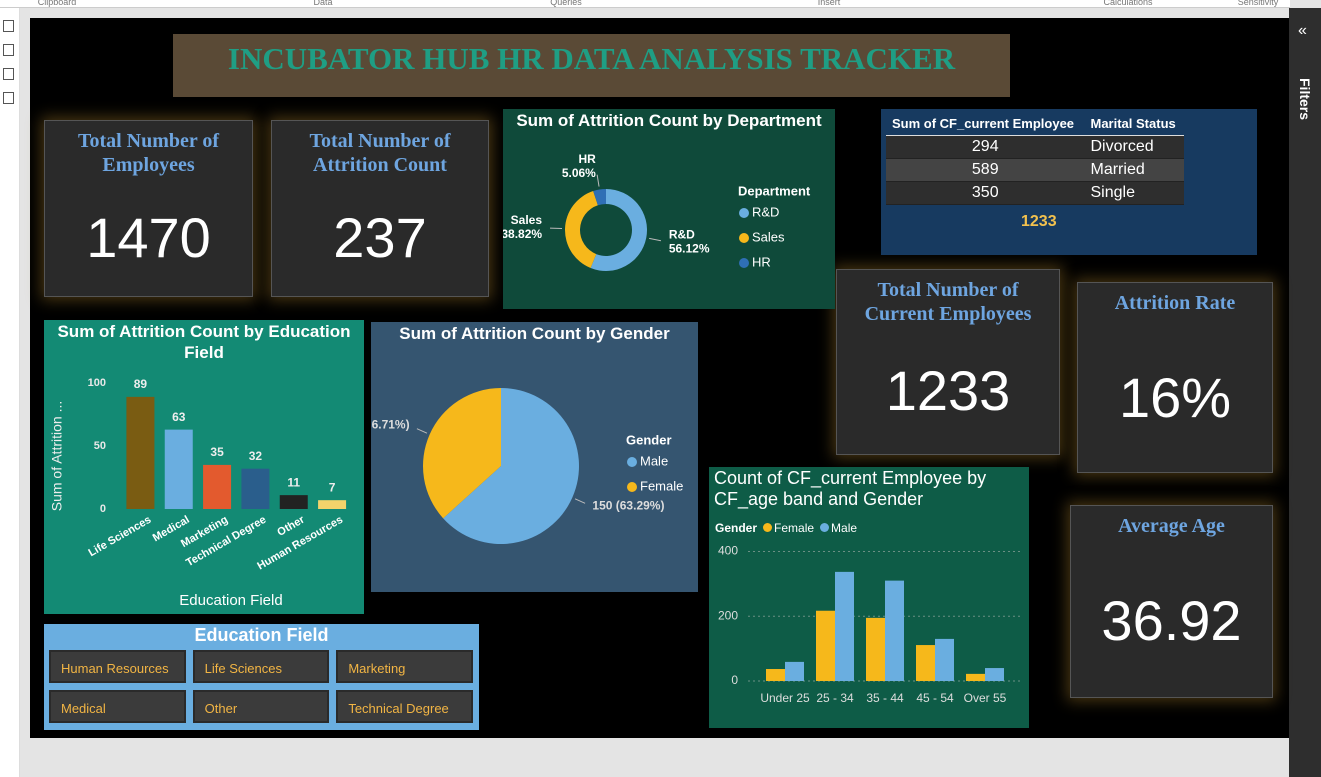  I want to click on card-value: 16%, so click(1175, 397).